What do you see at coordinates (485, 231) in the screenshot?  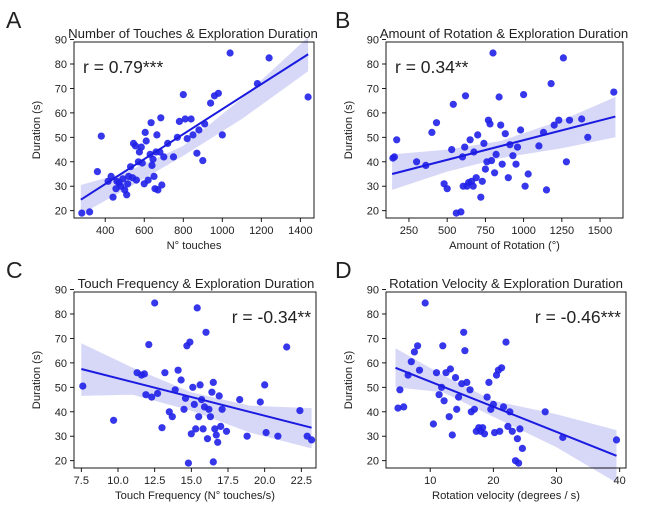 I see `x-tick-label: 750` at bounding box center [485, 231].